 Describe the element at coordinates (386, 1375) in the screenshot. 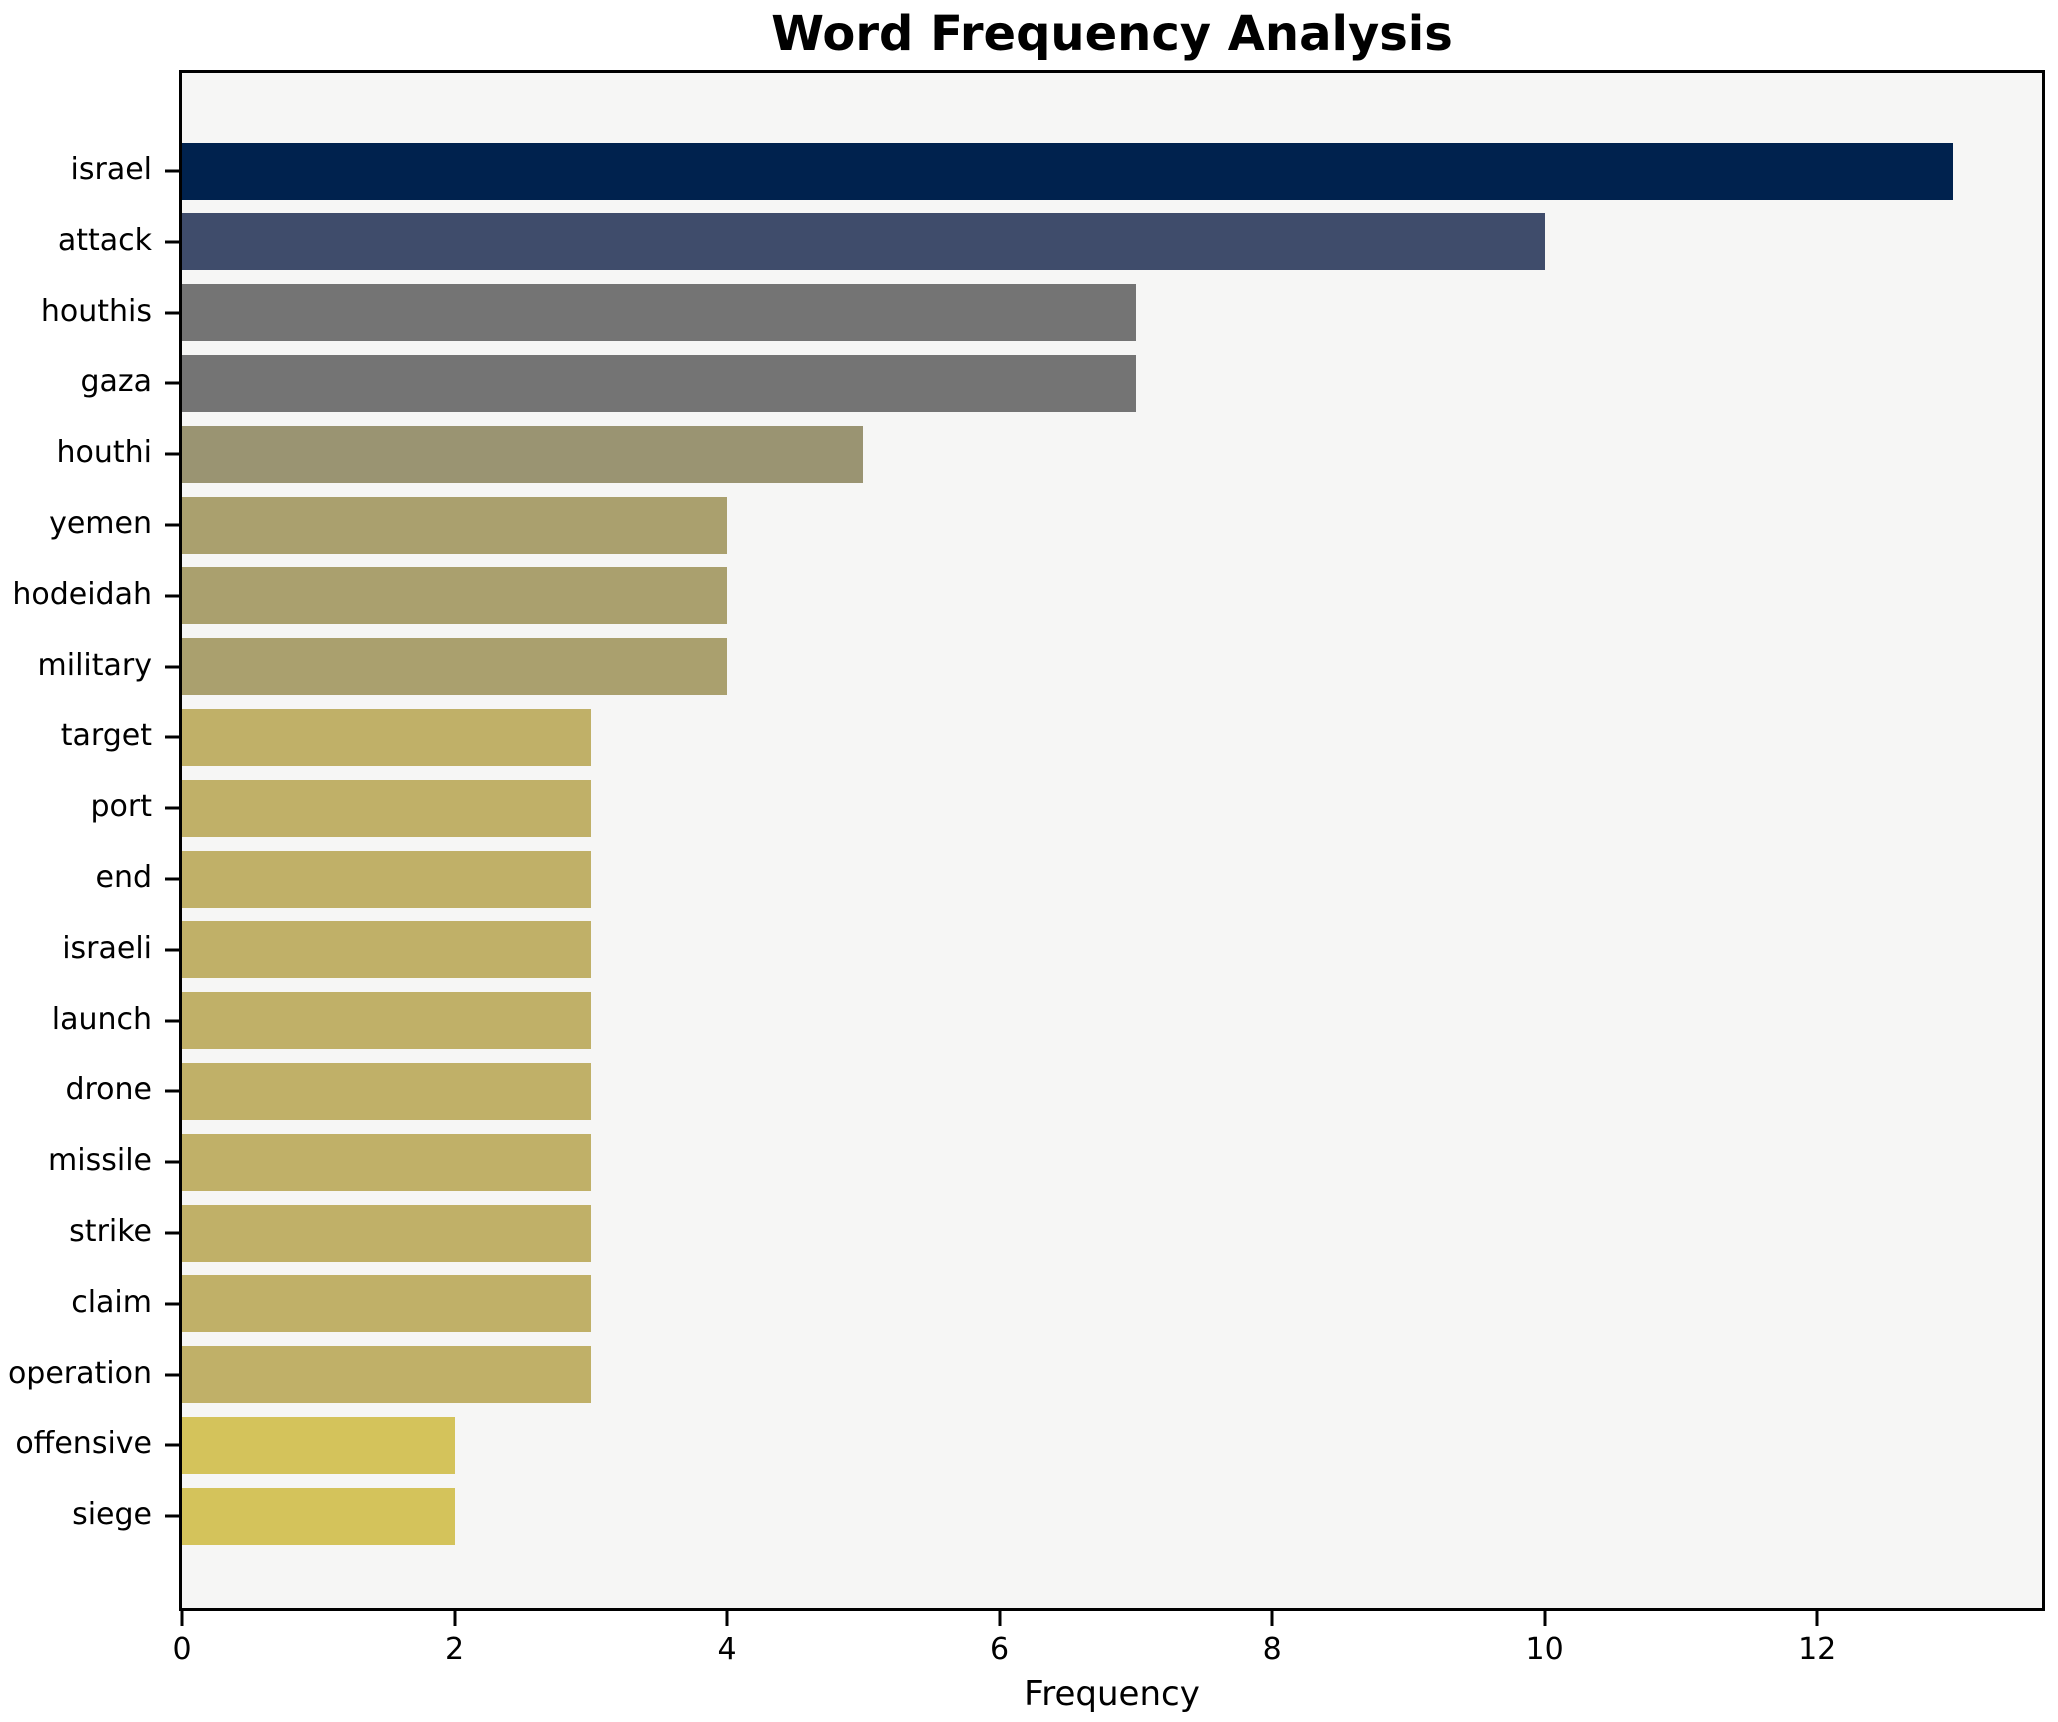

I see `bar-operation` at that location.